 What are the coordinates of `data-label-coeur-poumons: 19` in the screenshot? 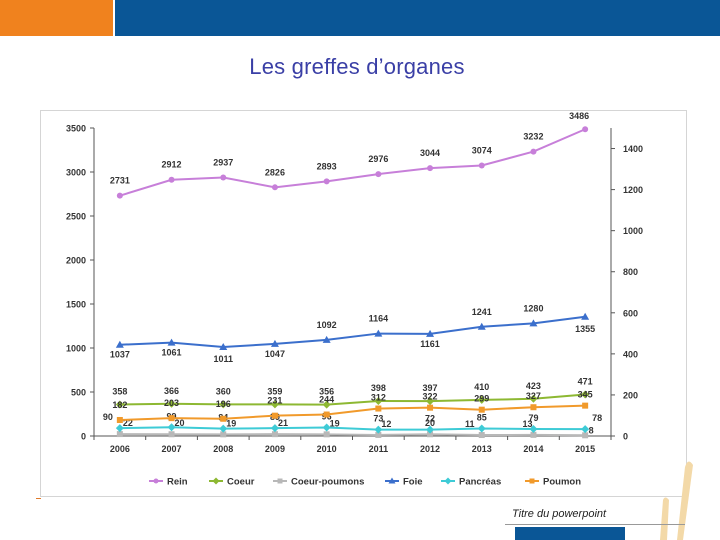 It's located at (231, 423).